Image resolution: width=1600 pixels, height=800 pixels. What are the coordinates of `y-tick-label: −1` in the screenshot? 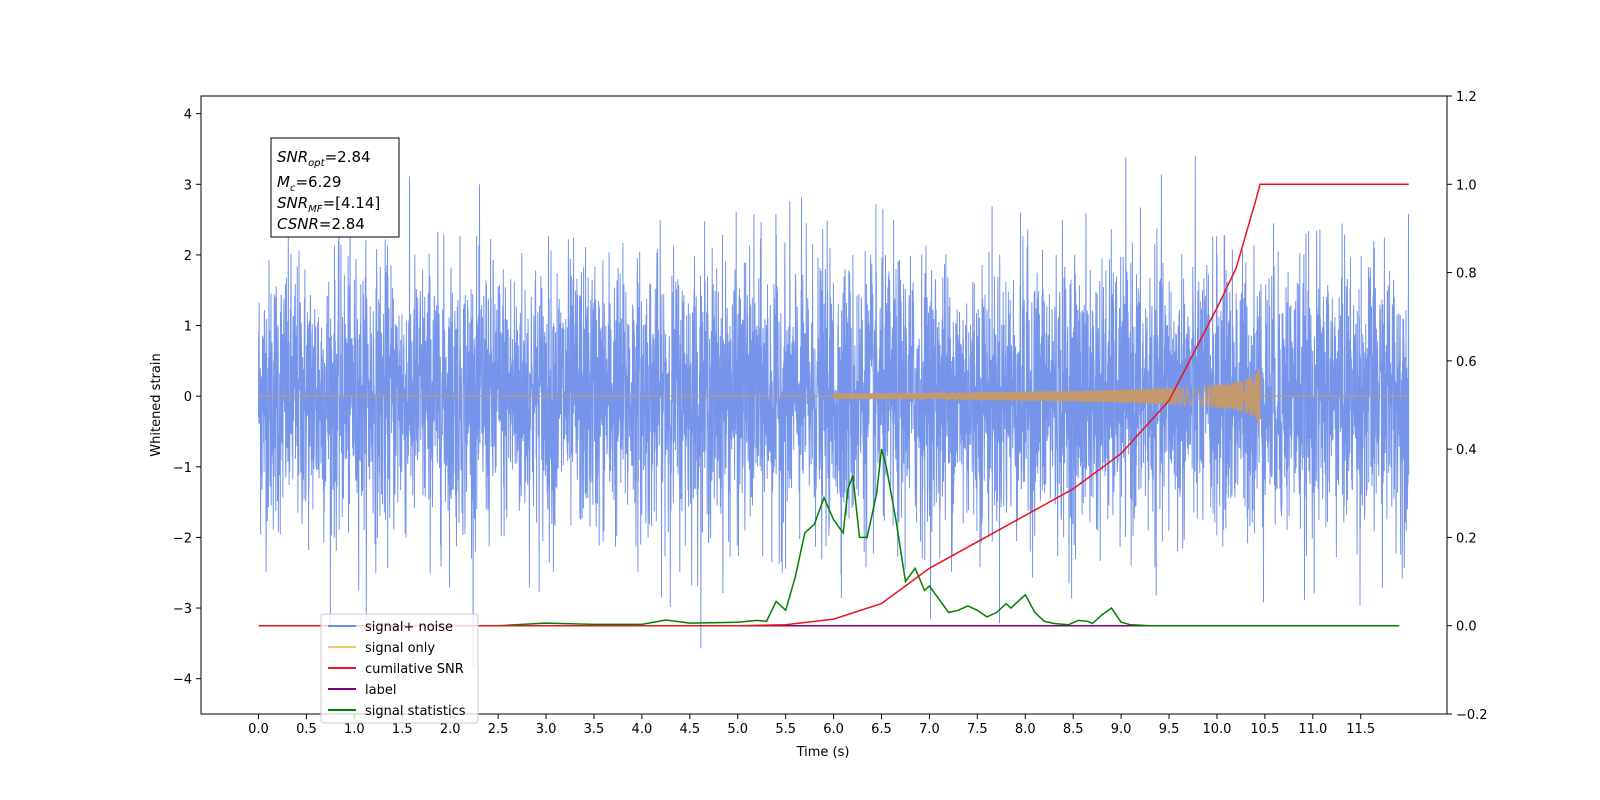 It's located at (182, 468).